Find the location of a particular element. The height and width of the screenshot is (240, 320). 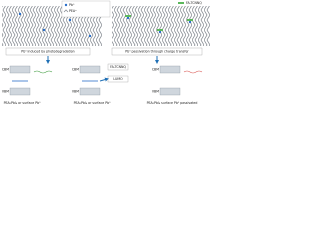

legend-box is located at coordinates (86, 9).